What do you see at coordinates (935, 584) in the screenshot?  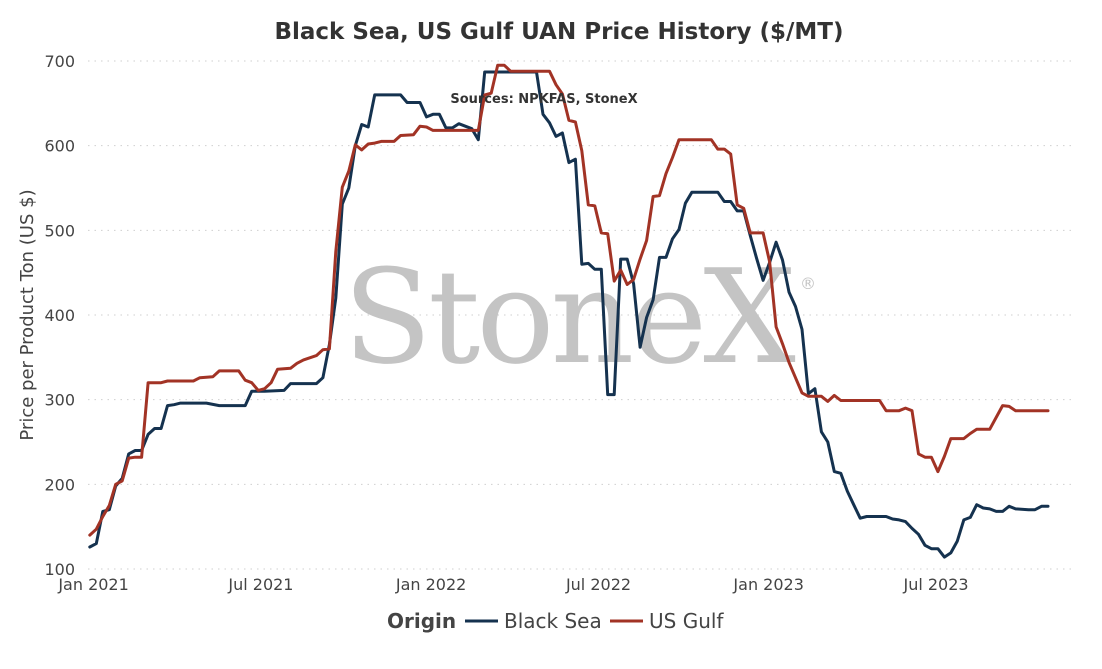 I see `x-tick-label: Jul 2023` at bounding box center [935, 584].